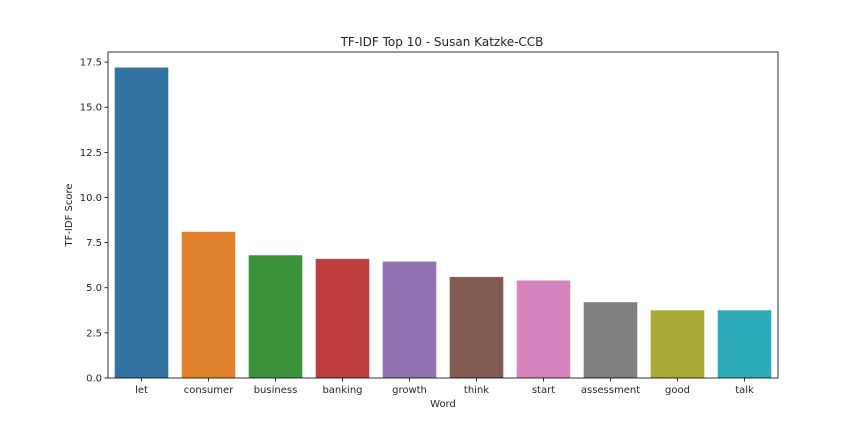  I want to click on x-tick-label: assessment, so click(610, 390).